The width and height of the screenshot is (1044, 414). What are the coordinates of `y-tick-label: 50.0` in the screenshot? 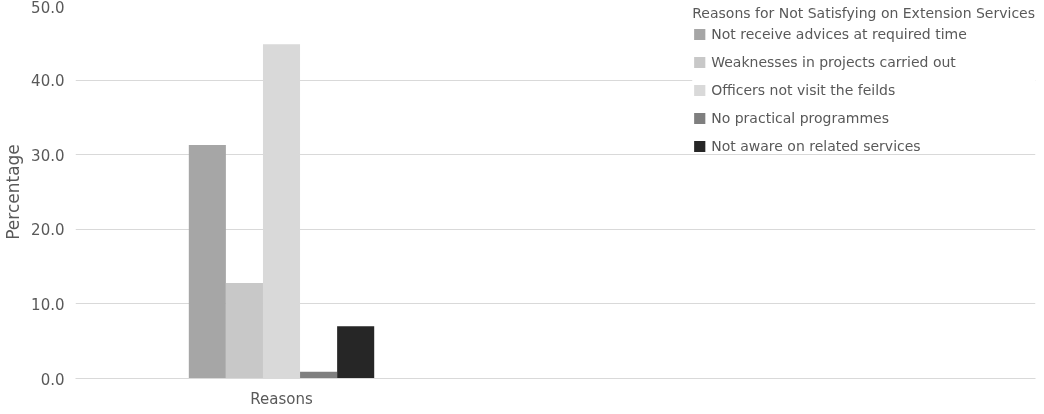 It's located at (48, 8).